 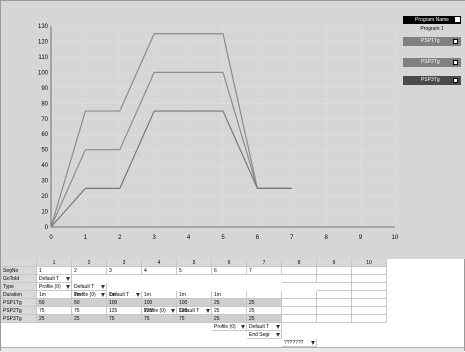 What do you see at coordinates (455, 80) in the screenshot?
I see `psp3-toggle` at bounding box center [455, 80].